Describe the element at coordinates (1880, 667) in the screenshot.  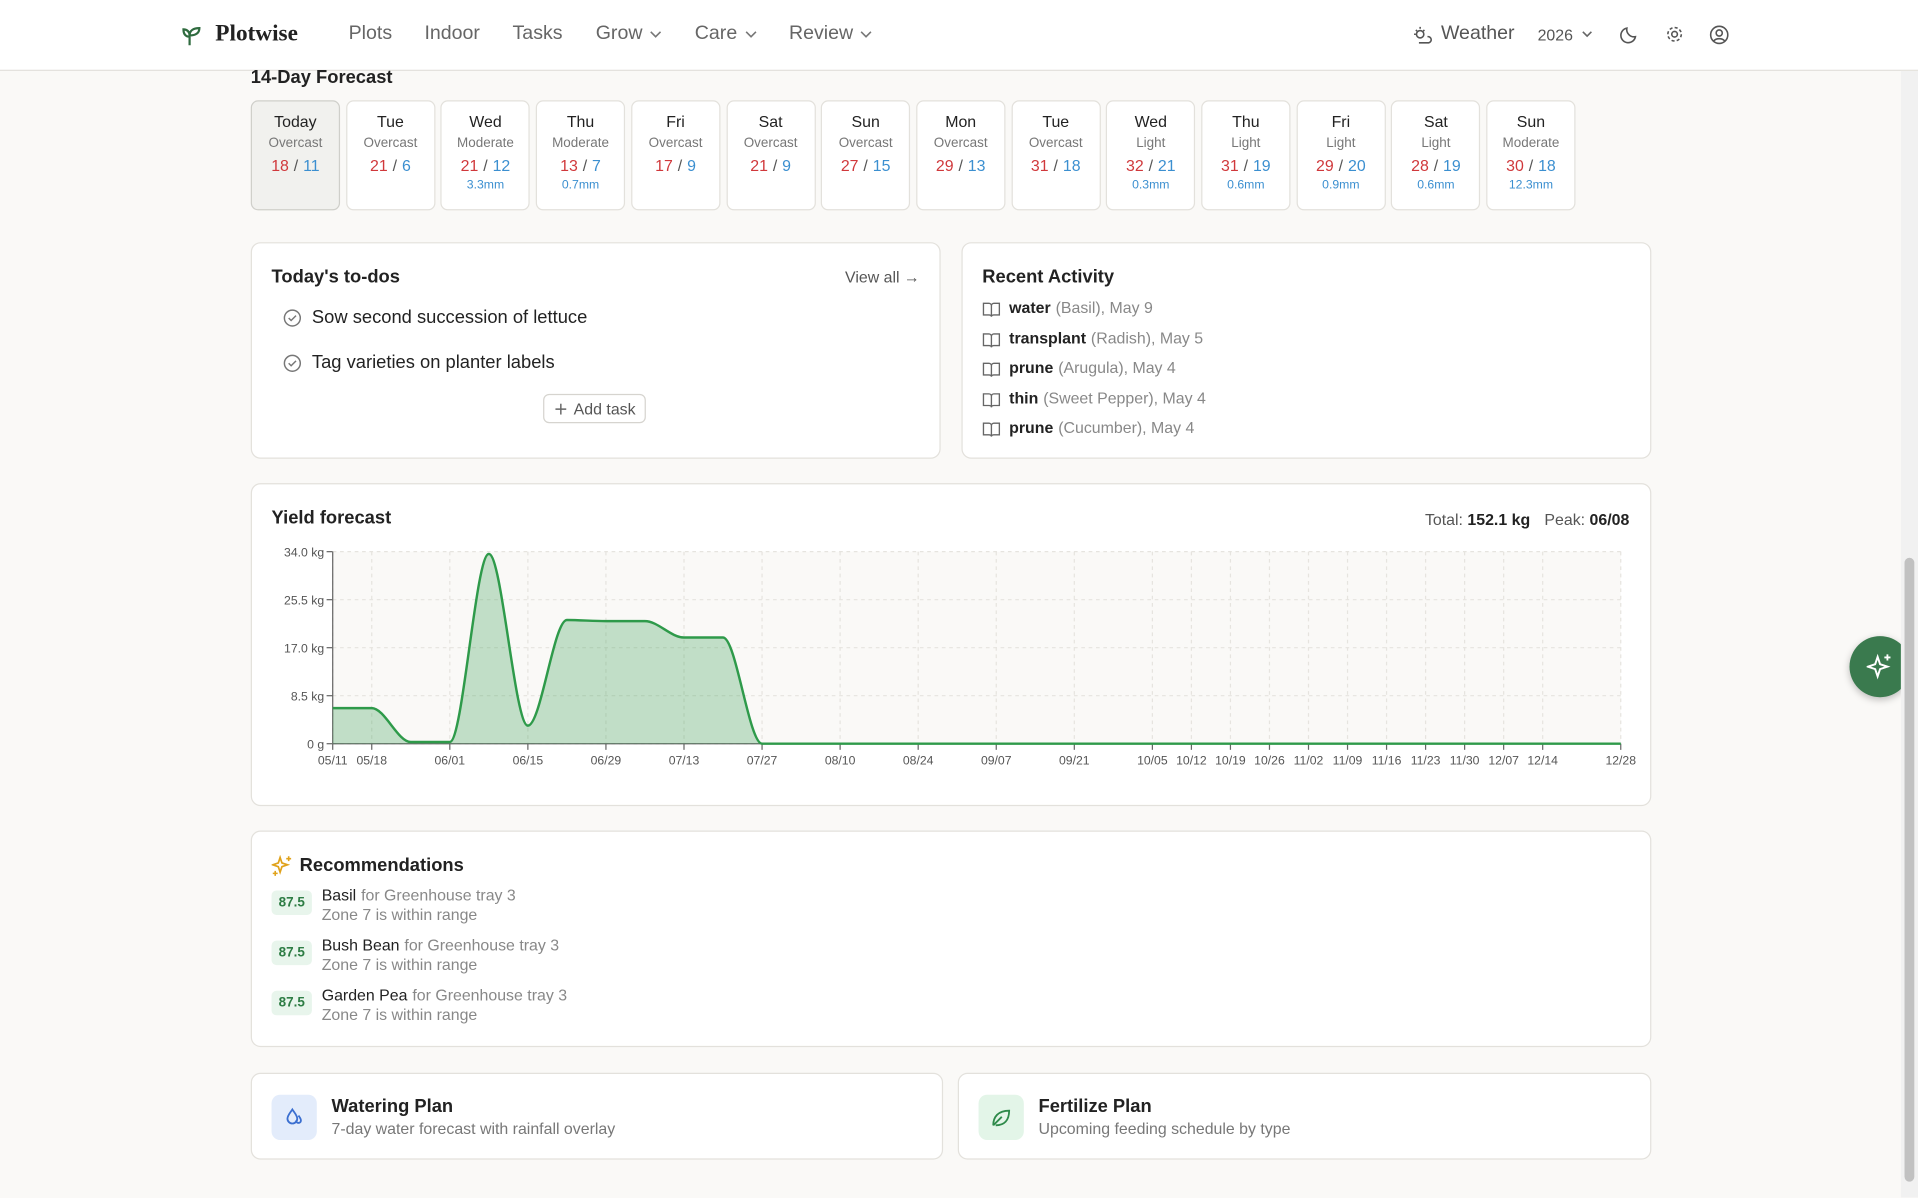
I see `assistant-fab` at that location.